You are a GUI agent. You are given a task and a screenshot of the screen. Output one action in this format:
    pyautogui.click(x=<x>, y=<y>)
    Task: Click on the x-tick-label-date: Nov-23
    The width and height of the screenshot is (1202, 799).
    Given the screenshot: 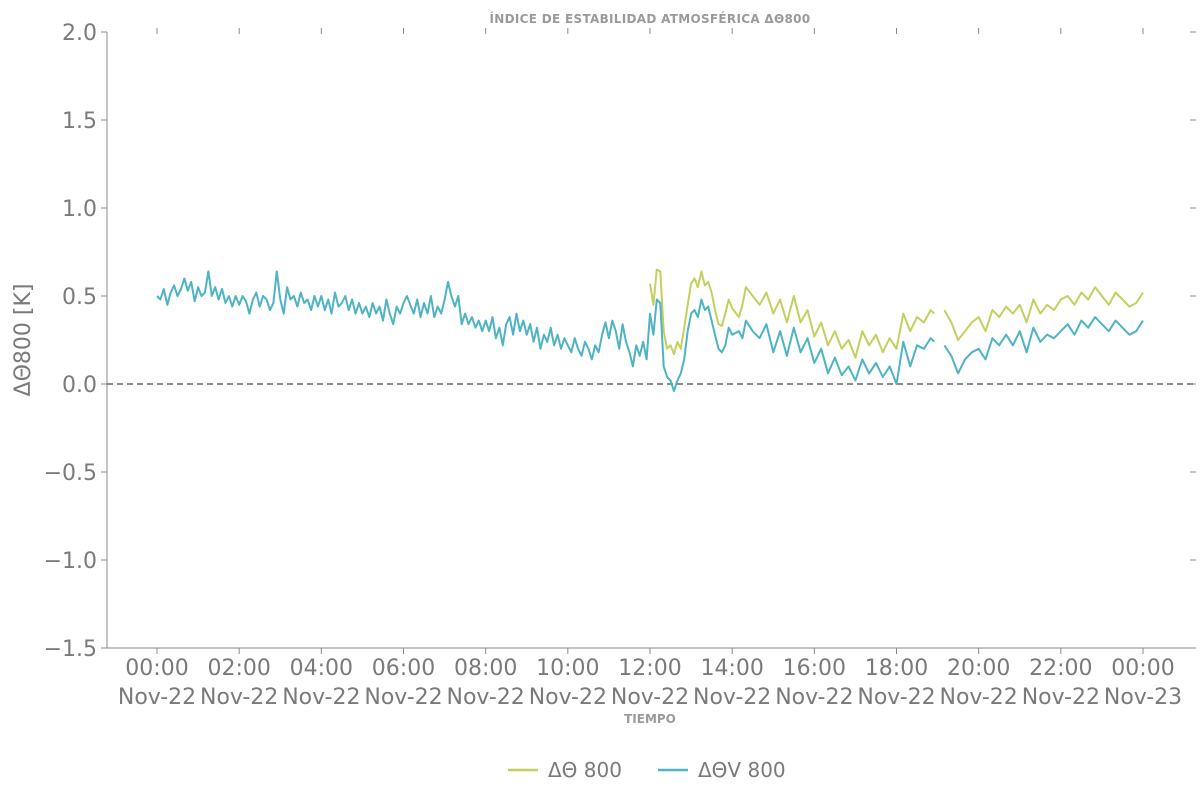 What is the action you would take?
    pyautogui.click(x=1143, y=697)
    